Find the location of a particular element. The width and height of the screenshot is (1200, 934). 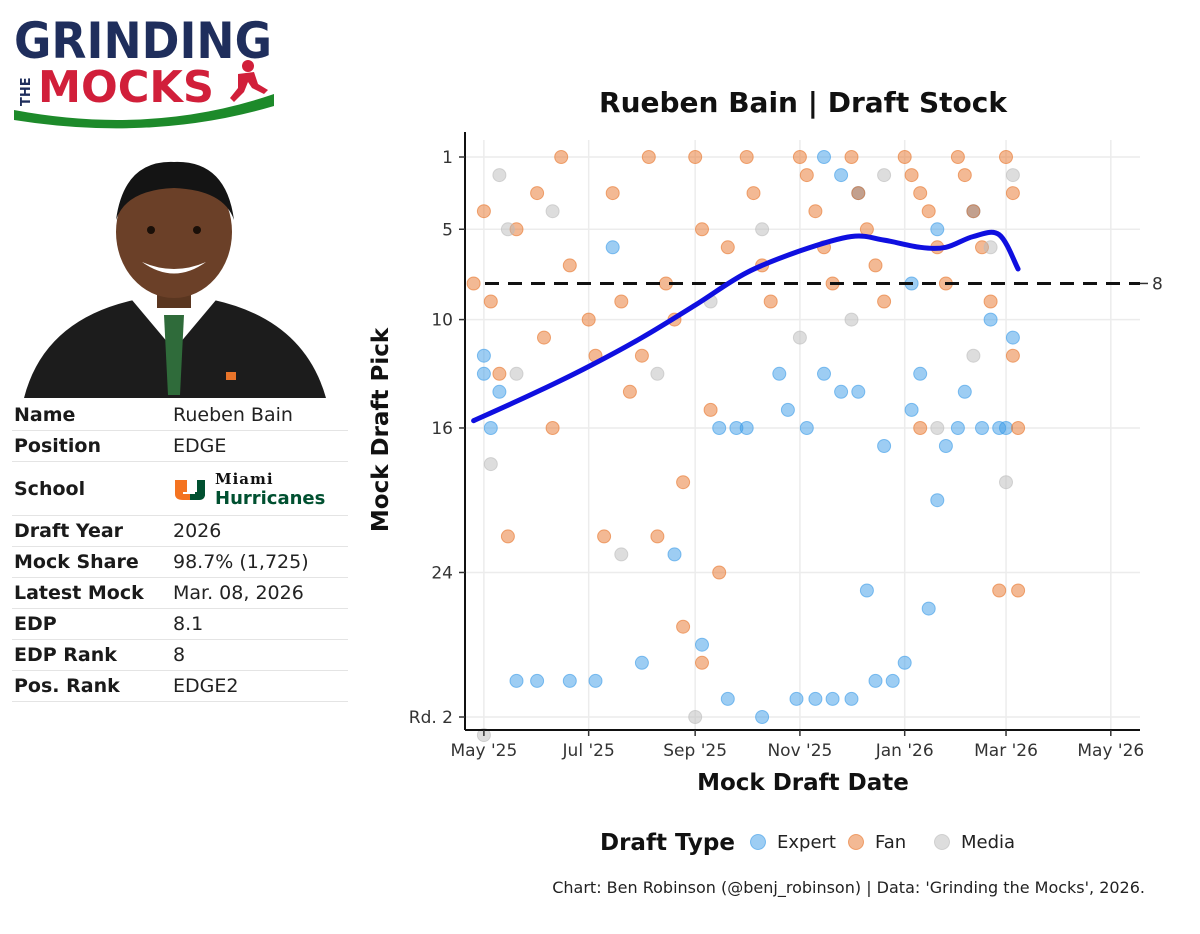

info-row: School Miami Hurricanes is located at coordinates (180, 488).